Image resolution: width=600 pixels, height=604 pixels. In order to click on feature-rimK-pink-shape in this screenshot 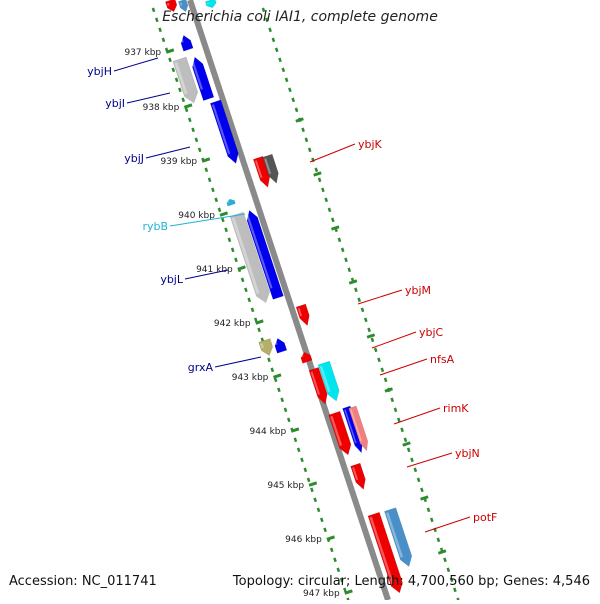, I will do `click(359, 428)`.